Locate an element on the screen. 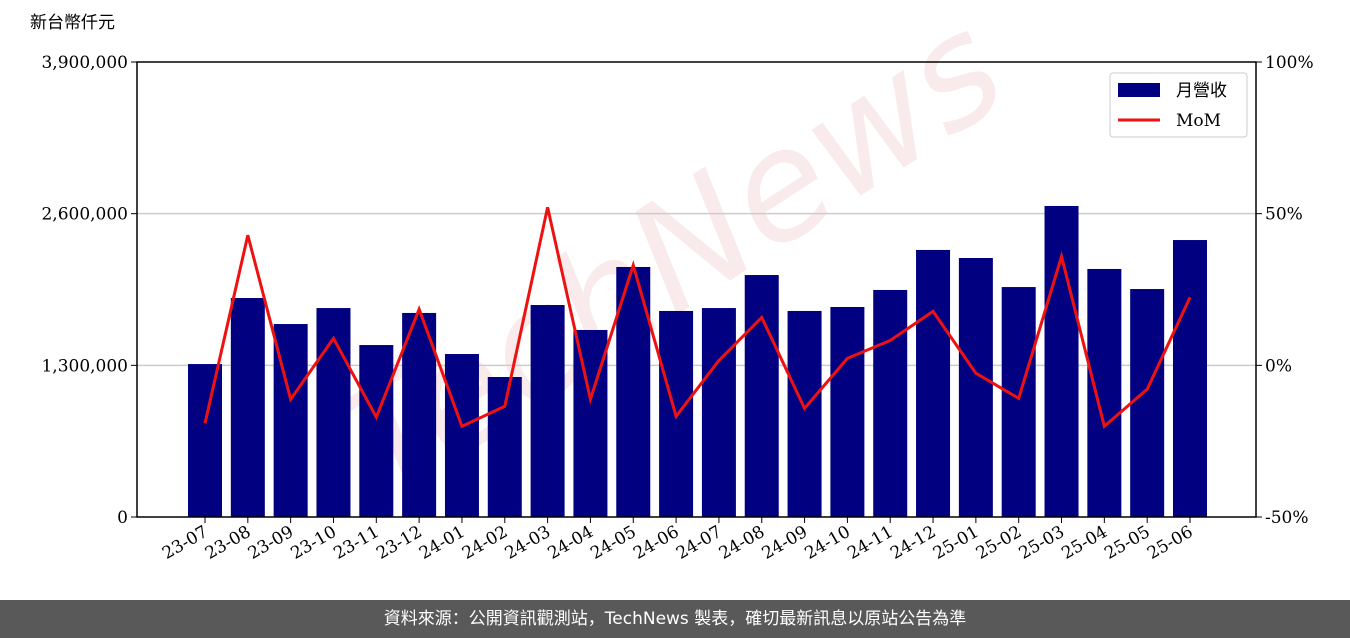 Image resolution: width=1350 pixels, height=638 pixels. y-tick-label: 0 is located at coordinates (122, 518).